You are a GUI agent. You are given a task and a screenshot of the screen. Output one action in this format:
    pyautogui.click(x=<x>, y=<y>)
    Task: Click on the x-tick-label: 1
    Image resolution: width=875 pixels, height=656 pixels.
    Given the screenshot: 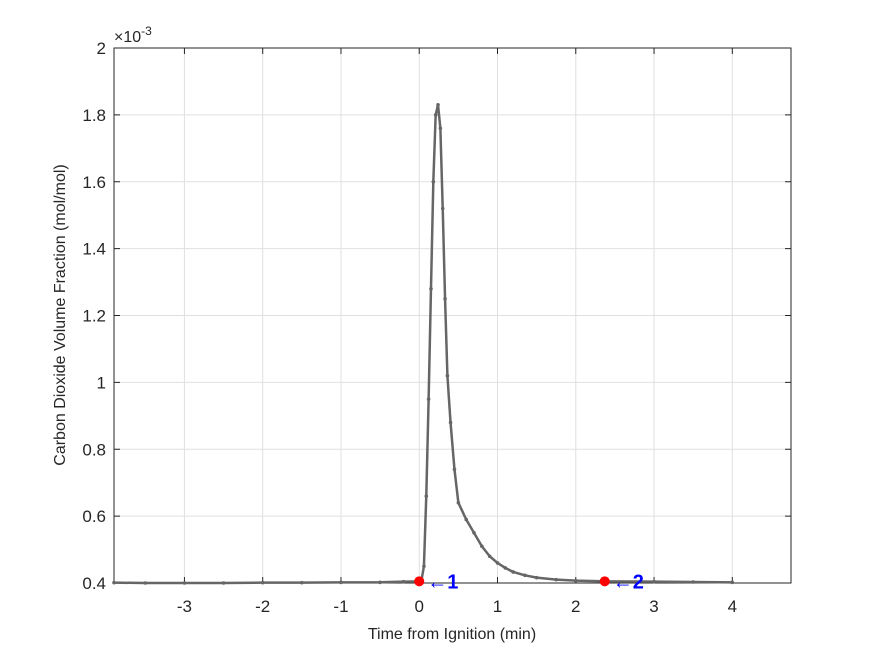 What is the action you would take?
    pyautogui.click(x=497, y=606)
    